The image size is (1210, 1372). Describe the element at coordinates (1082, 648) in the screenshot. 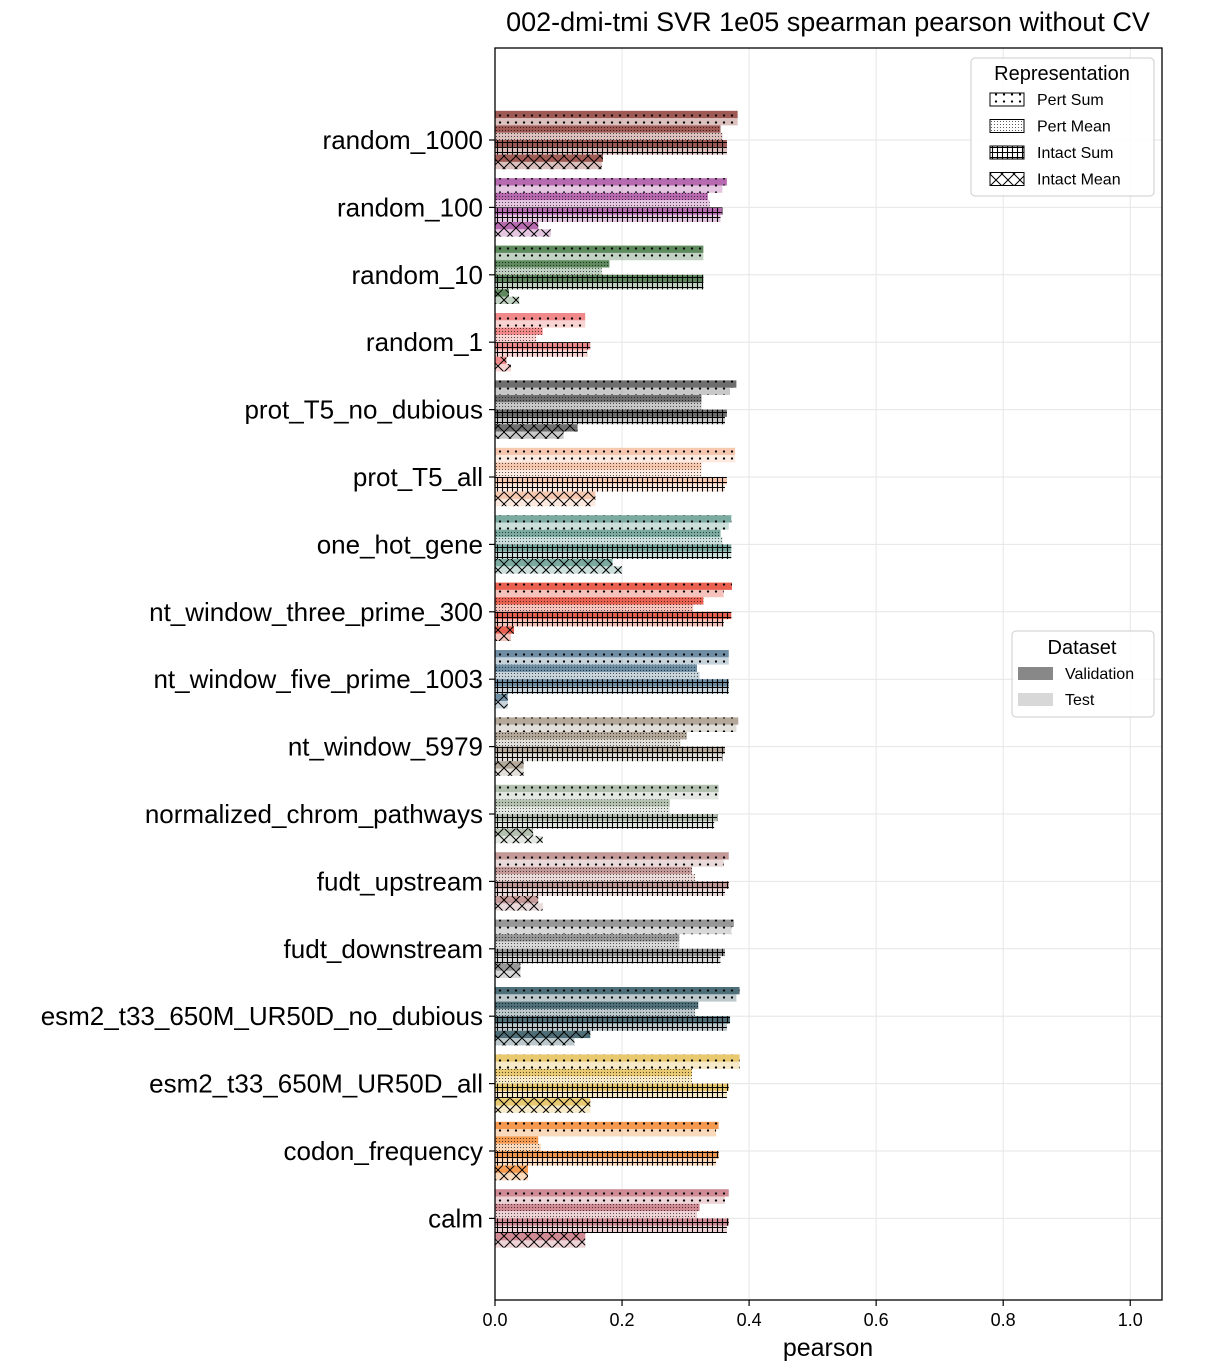

I see `legend-dataset-title: Dataset` at that location.